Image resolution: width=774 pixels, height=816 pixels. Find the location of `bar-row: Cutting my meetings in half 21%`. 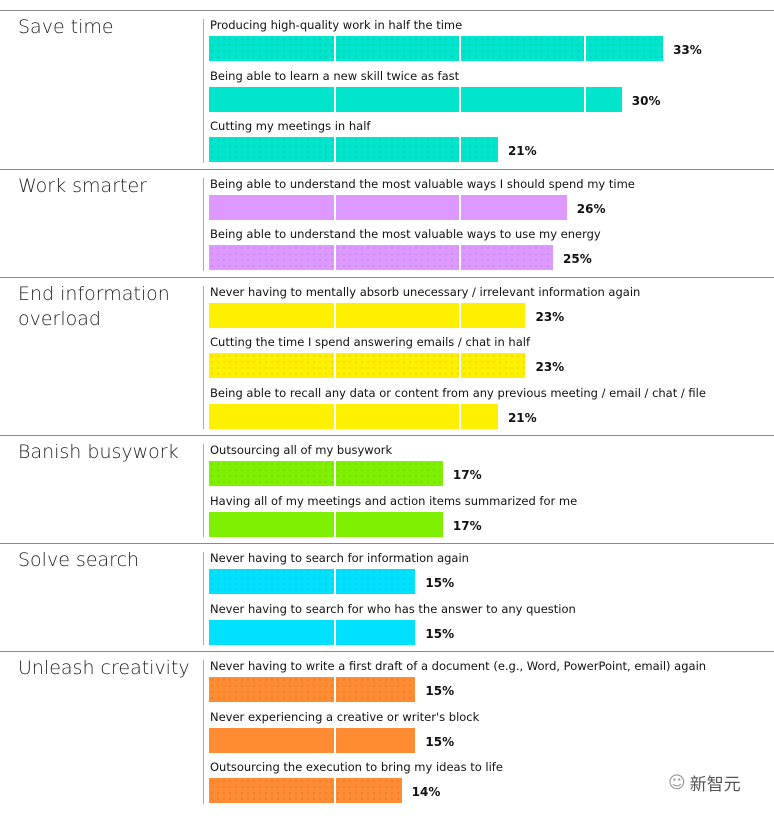

bar-row: Cutting my meetings in half 21% is located at coordinates (387, 137).